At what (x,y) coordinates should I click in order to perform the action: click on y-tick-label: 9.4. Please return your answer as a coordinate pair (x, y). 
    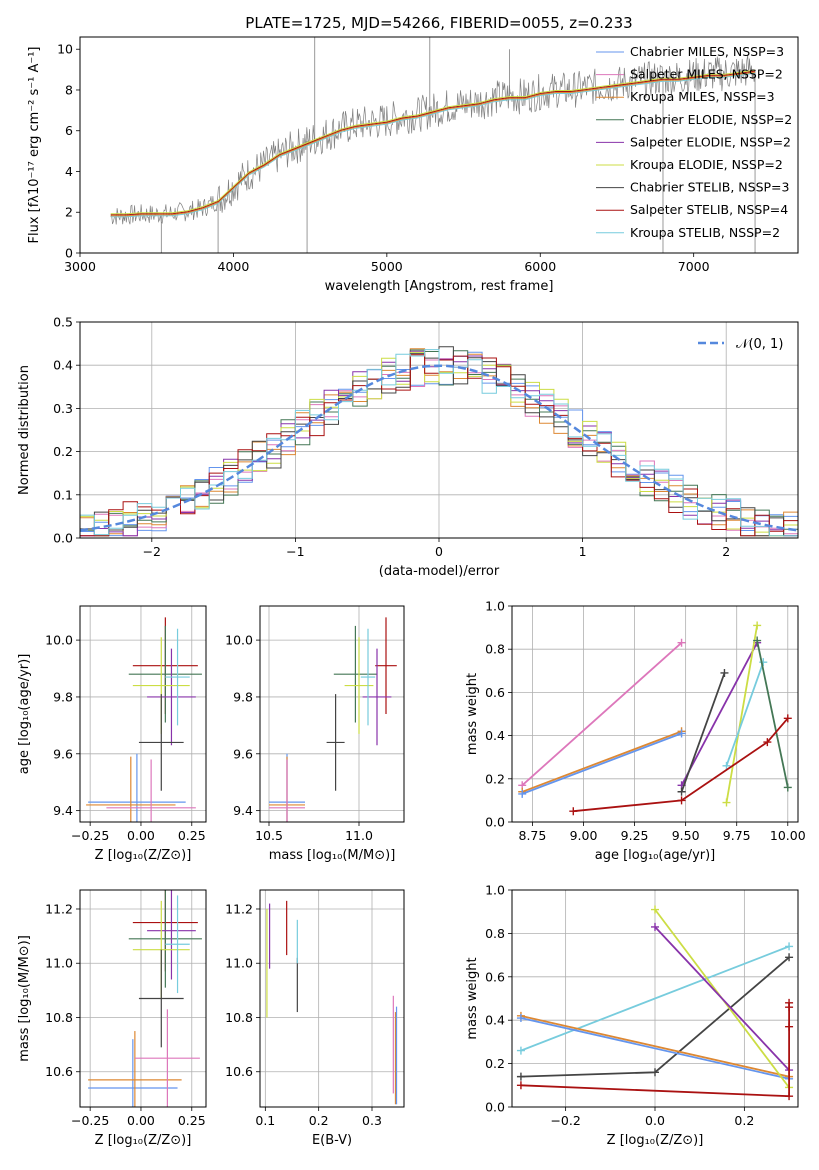
    Looking at the image, I should click on (243, 810).